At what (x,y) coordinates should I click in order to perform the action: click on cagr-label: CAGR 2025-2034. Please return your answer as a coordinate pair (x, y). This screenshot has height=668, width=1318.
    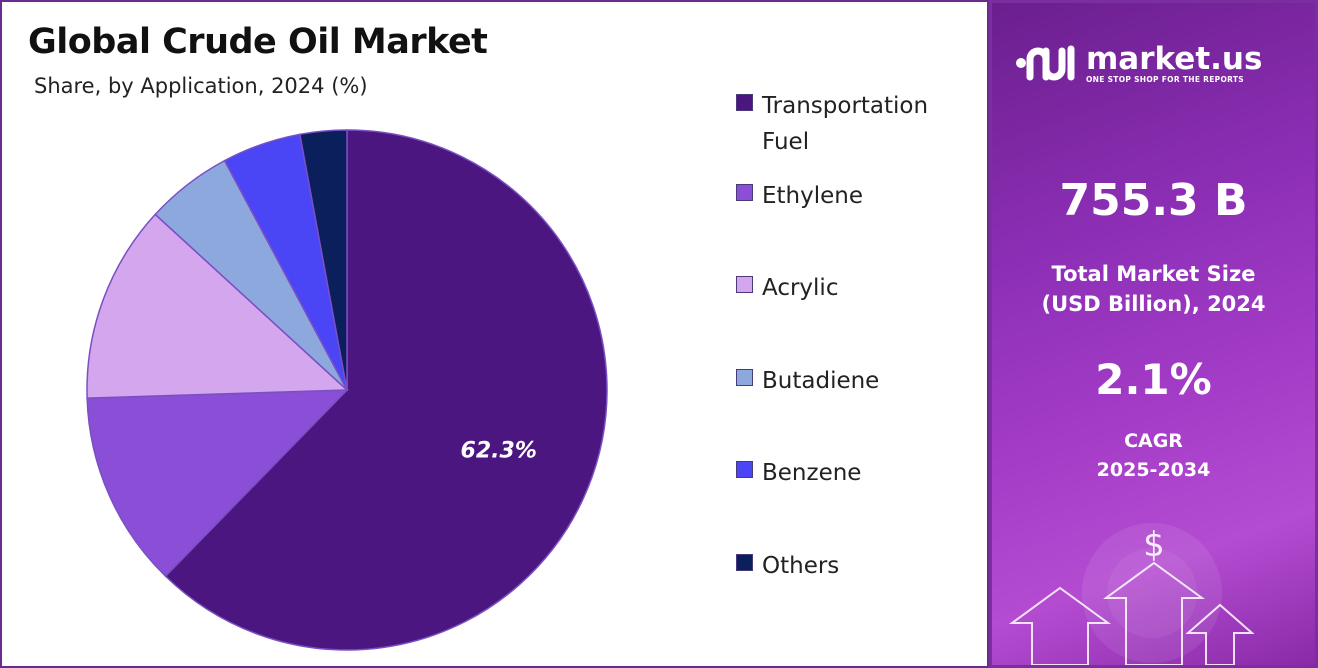
    Looking at the image, I should click on (1153, 456).